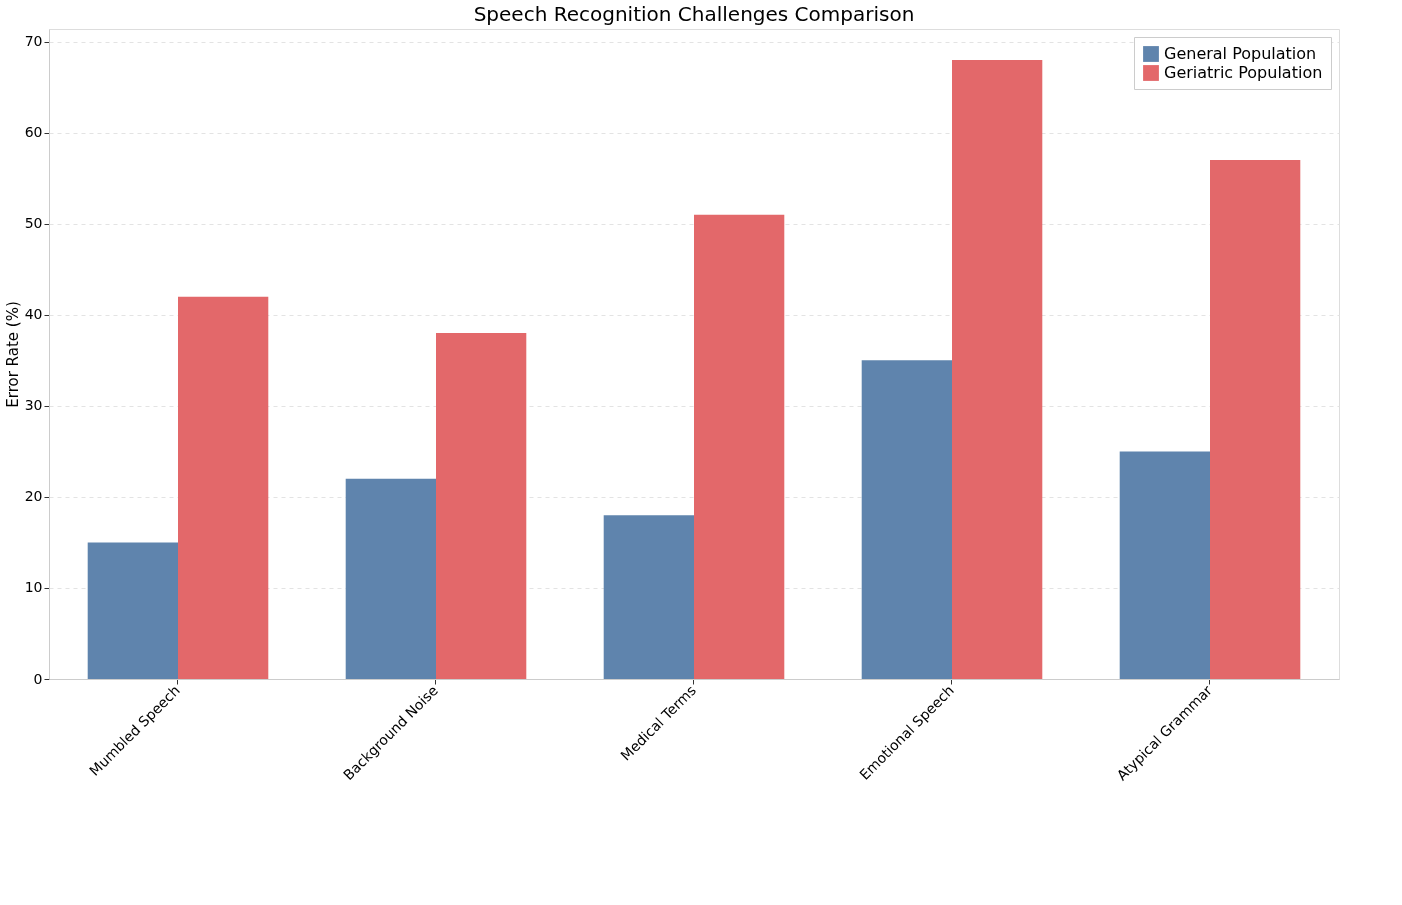 The image size is (1402, 905). I want to click on legend-label: General Population, so click(1240, 53).